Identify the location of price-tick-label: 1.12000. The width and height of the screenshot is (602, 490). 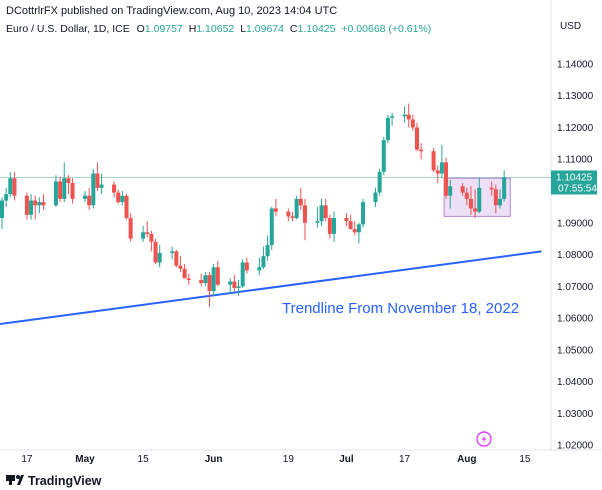
(575, 128).